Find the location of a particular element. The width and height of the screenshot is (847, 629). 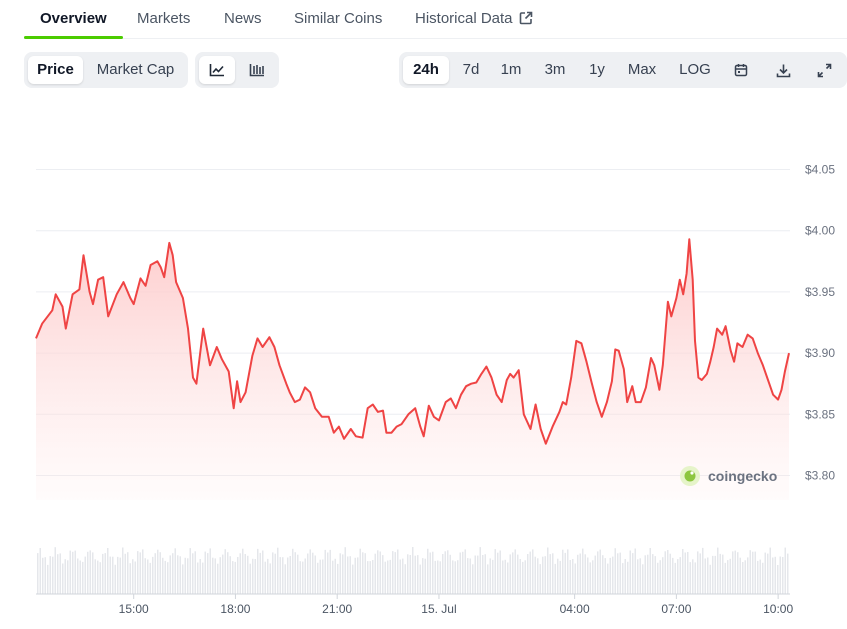

range-1m-button: 1m is located at coordinates (511, 69).